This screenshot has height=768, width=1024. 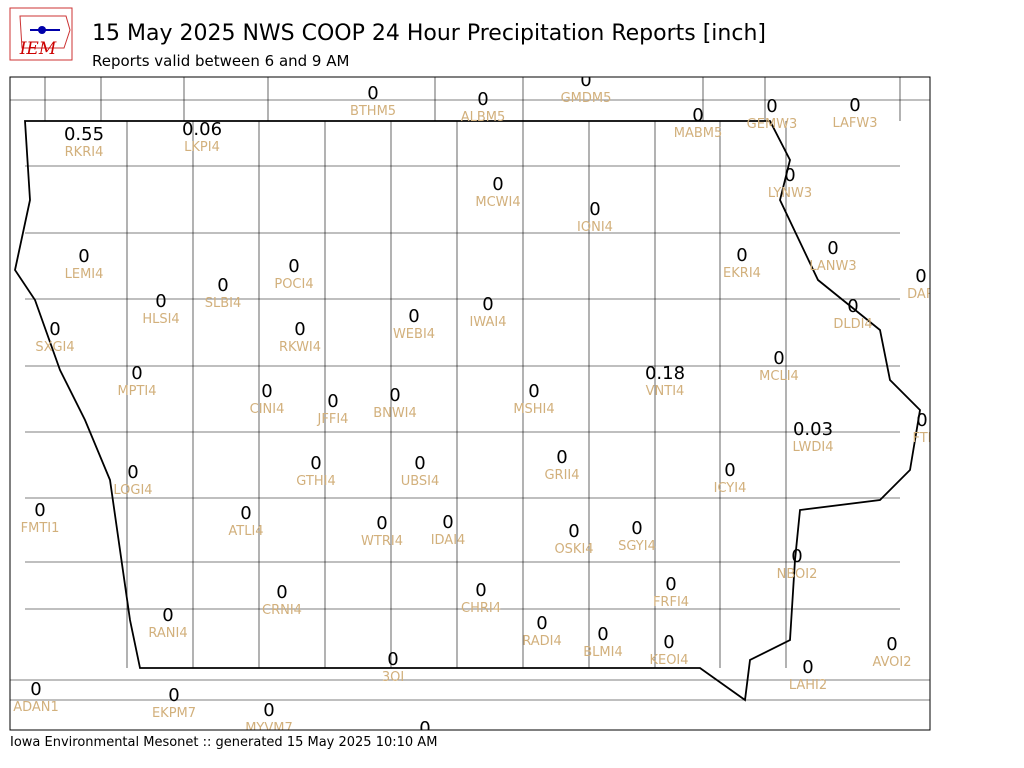 I want to click on station-id: CRNI4, so click(x=282, y=610).